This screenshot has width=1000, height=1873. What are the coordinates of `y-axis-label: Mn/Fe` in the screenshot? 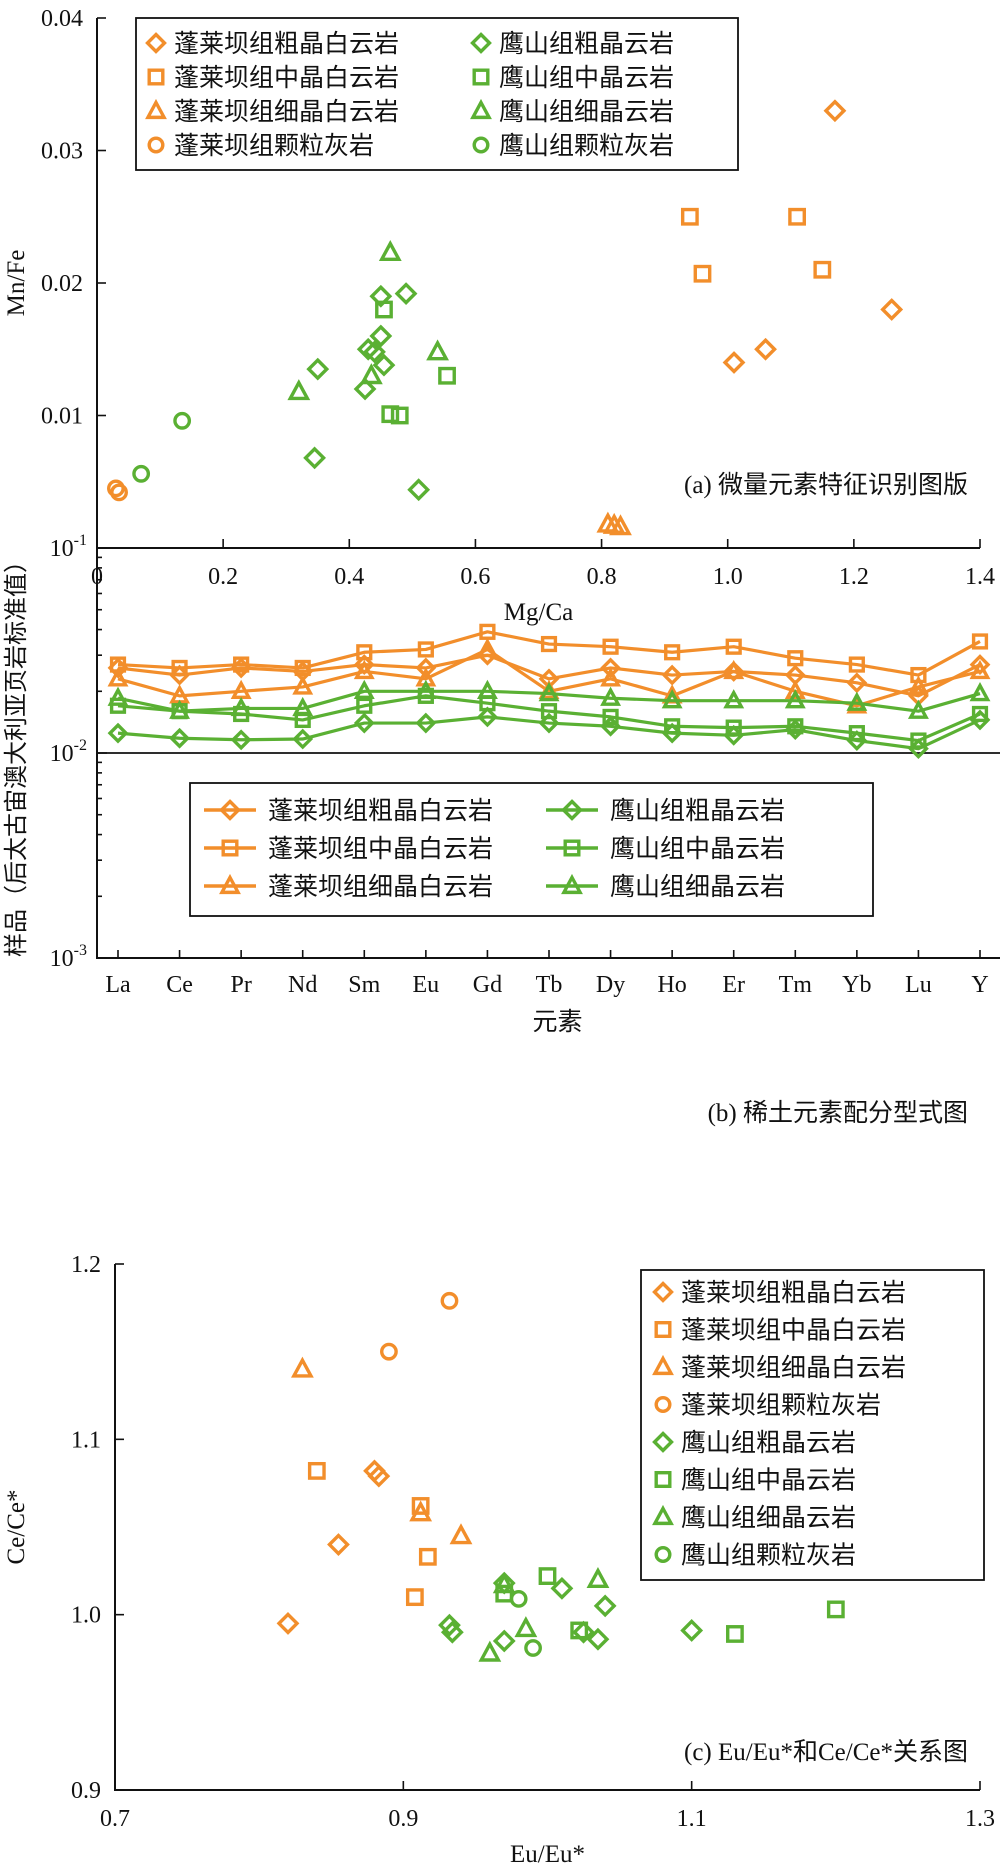 It's located at (16, 283).